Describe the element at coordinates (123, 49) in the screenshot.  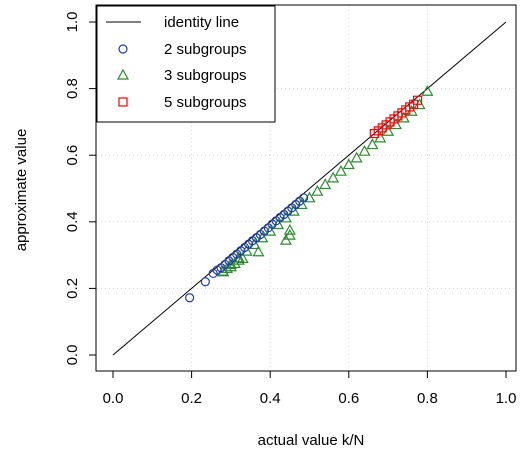
I see `legend-circle-icon` at that location.